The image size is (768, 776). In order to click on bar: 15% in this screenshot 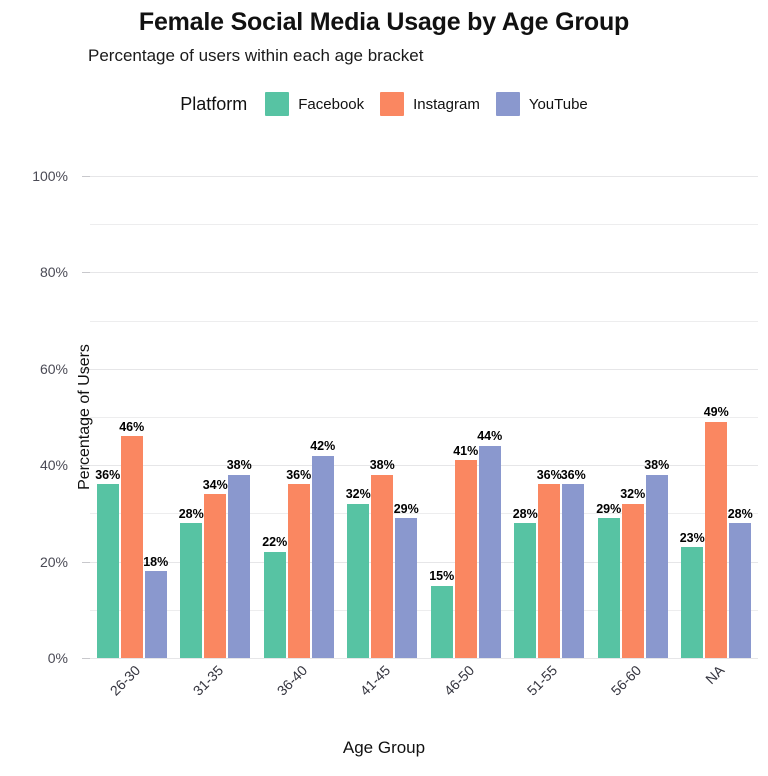, I will do `click(441, 614)`.